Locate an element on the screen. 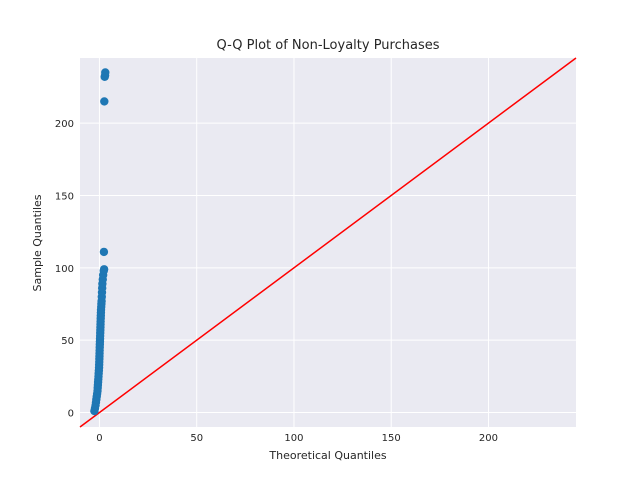  y-tick-label: 0 is located at coordinates (71, 414).